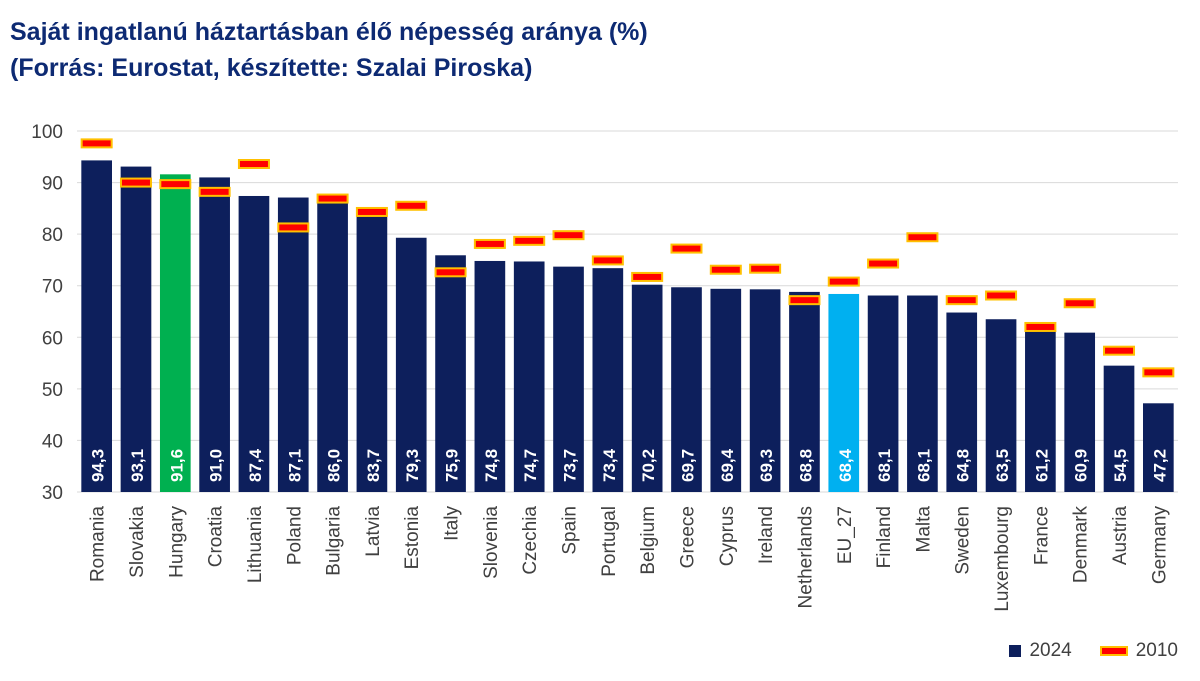 This screenshot has height=681, width=1200. What do you see at coordinates (1002, 559) in the screenshot?
I see `x-tick-label: Luxembourg` at bounding box center [1002, 559].